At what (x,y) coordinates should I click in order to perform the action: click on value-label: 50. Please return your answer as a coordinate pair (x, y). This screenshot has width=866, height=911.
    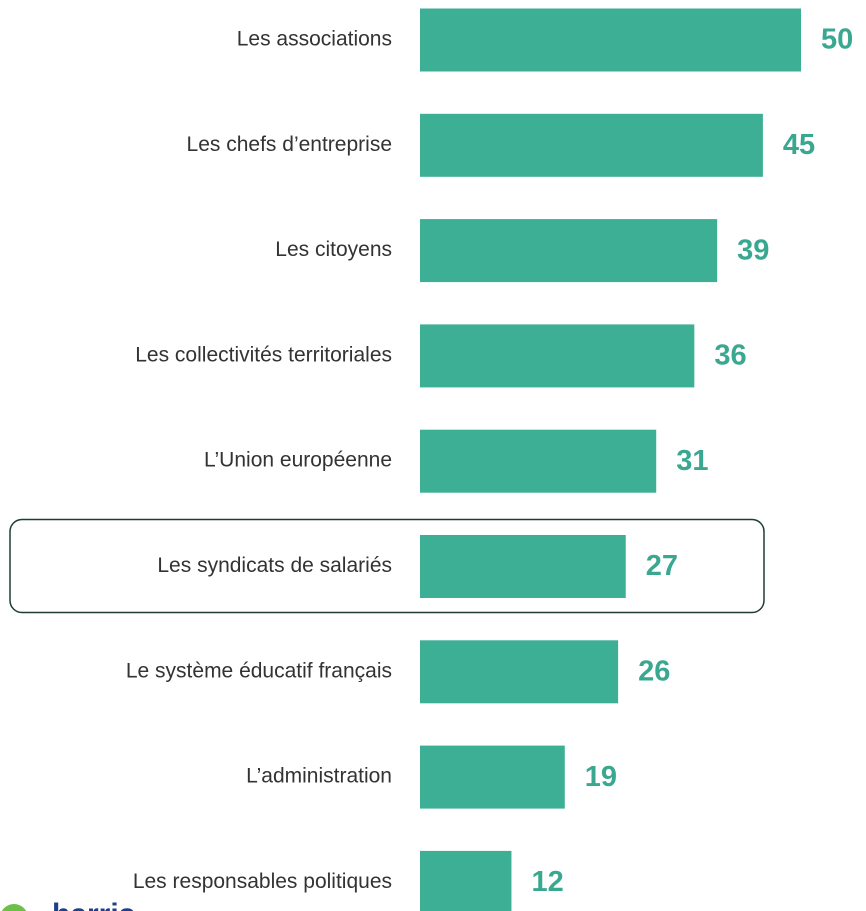
    Looking at the image, I should click on (837, 40).